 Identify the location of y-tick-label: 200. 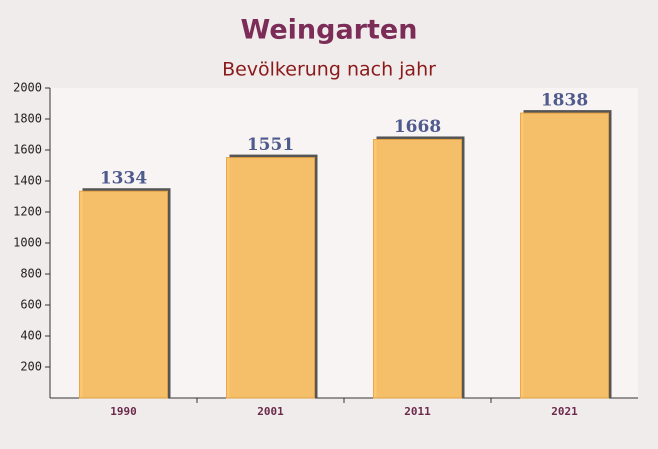
(31, 367).